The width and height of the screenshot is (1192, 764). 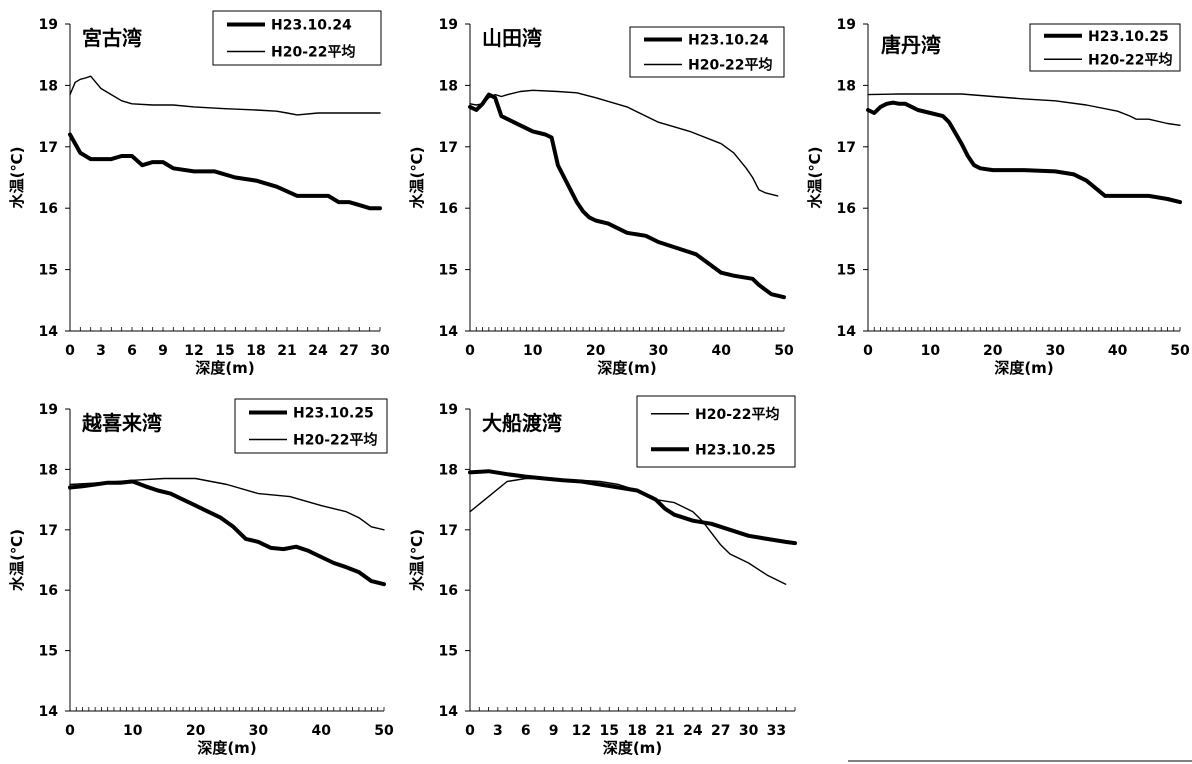 I want to click on x-tick-label: 33, so click(x=776, y=731).